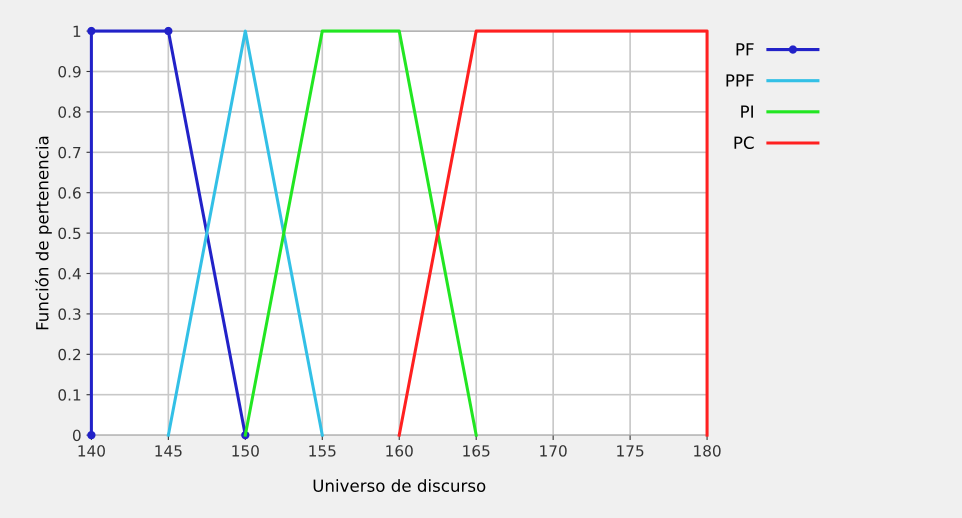 The width and height of the screenshot is (962, 518). Describe the element at coordinates (630, 451) in the screenshot. I see `x-tick-label: 175` at that location.